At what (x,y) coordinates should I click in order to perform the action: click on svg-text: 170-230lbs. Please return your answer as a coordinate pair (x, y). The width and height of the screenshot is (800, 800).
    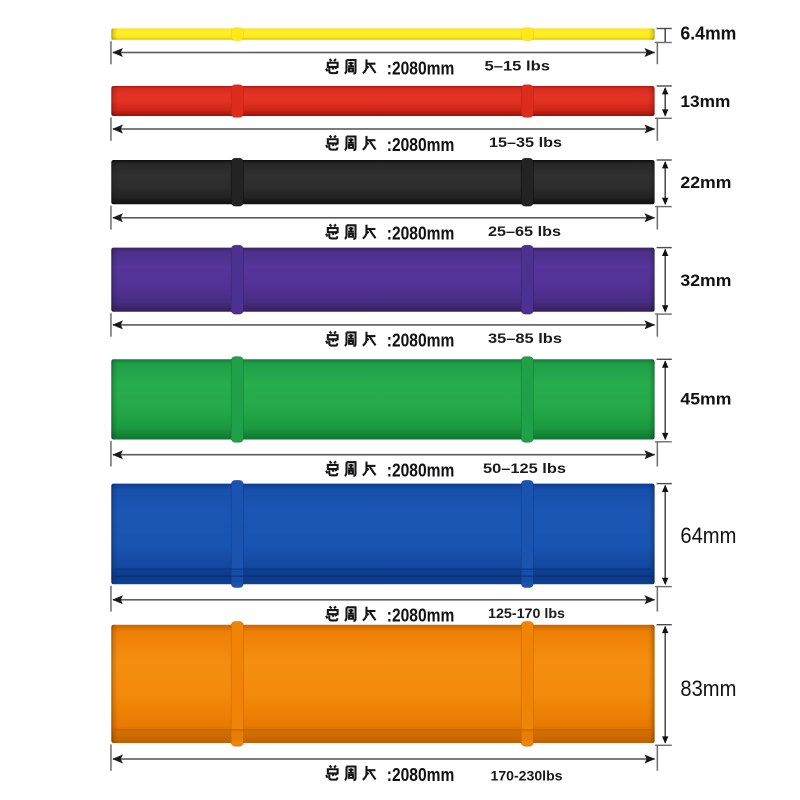
    Looking at the image, I should click on (527, 775).